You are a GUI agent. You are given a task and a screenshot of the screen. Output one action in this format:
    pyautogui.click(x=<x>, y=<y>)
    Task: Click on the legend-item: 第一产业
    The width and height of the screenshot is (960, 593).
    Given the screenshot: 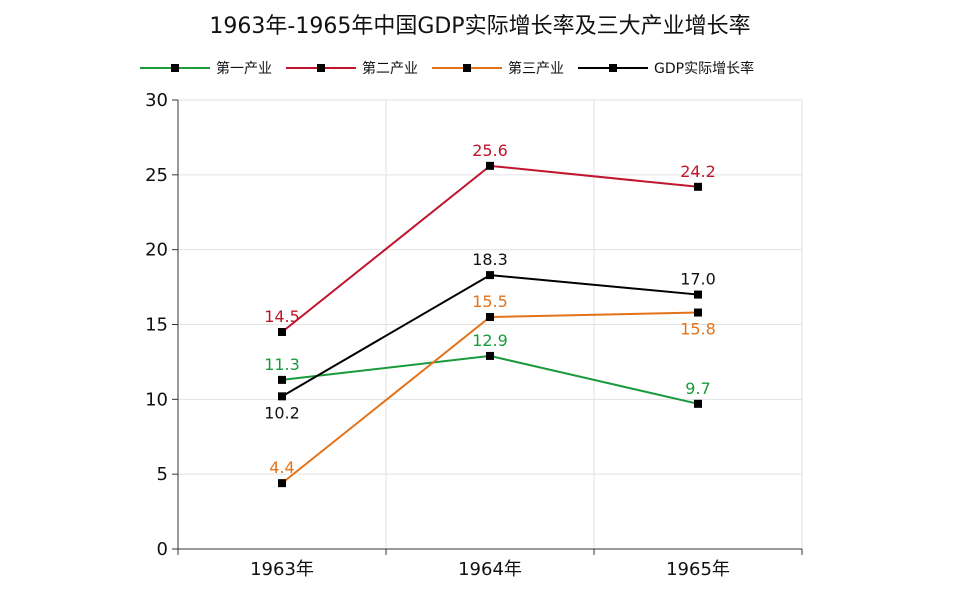 What is the action you would take?
    pyautogui.click(x=206, y=68)
    